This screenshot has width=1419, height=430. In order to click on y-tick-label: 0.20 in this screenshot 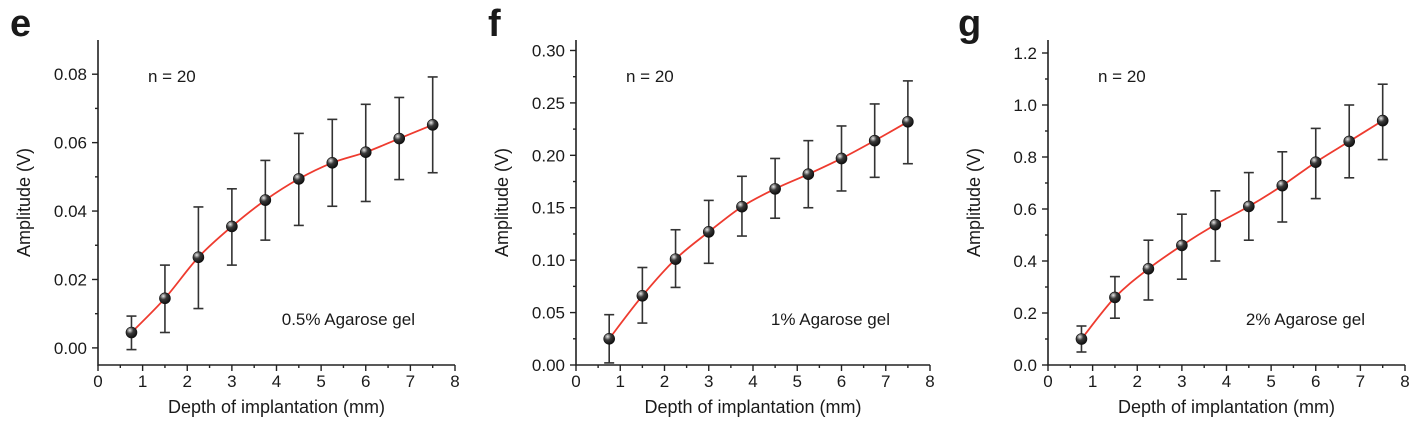, I will do `click(548, 155)`.